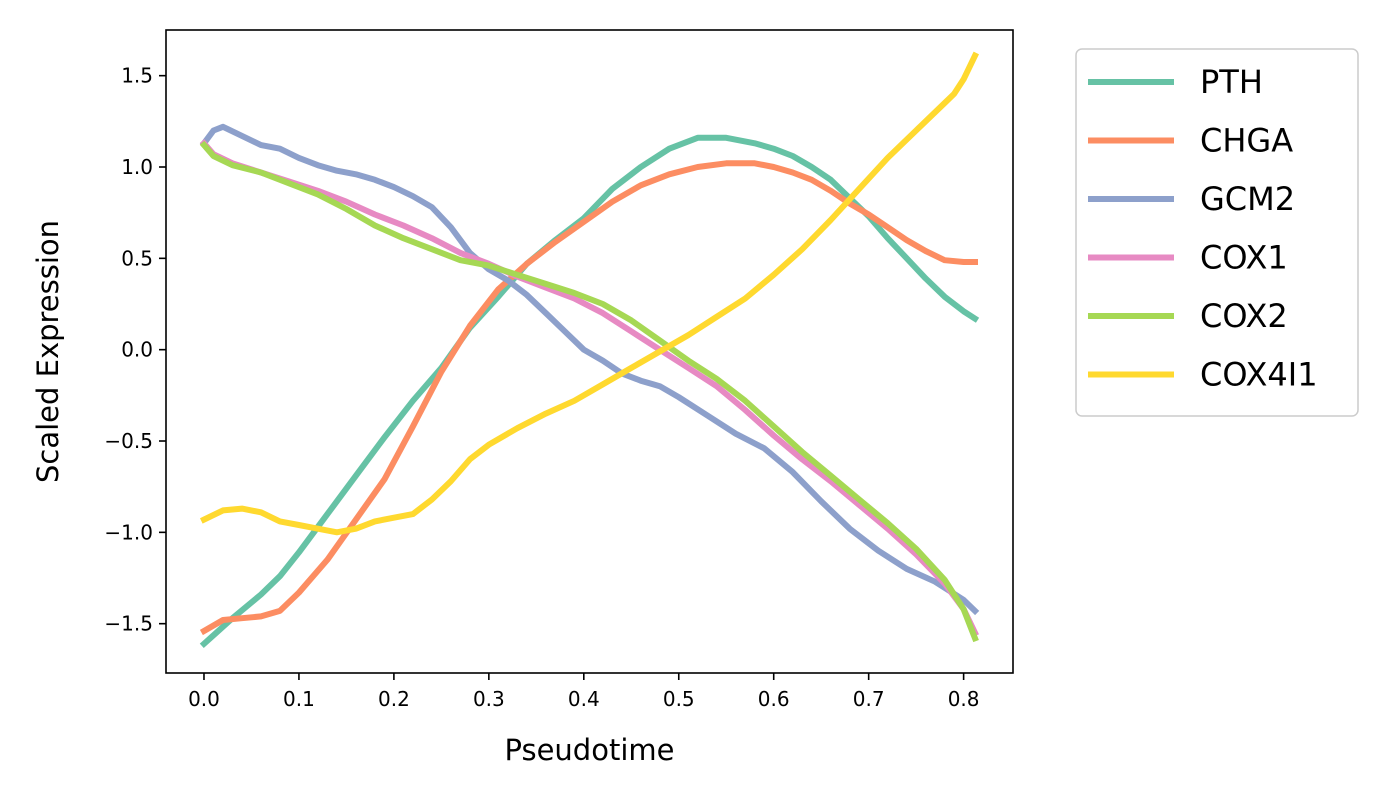 The width and height of the screenshot is (1400, 800). I want to click on legend-label: COX4I1, so click(1259, 375).